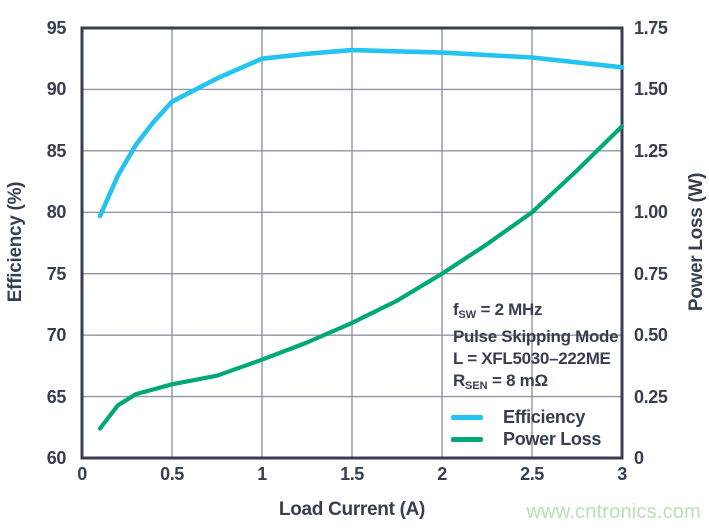  Describe the element at coordinates (536, 336) in the screenshot. I see `annotation-line: Pulse Skipping Mode` at that location.